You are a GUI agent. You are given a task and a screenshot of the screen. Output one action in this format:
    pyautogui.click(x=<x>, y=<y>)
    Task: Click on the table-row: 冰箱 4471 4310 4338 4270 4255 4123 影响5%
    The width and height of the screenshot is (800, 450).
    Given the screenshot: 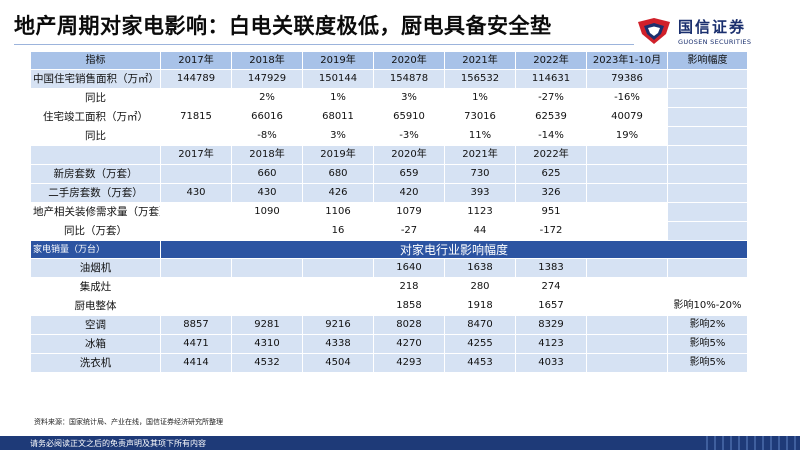 What is the action you would take?
    pyautogui.click(x=389, y=344)
    